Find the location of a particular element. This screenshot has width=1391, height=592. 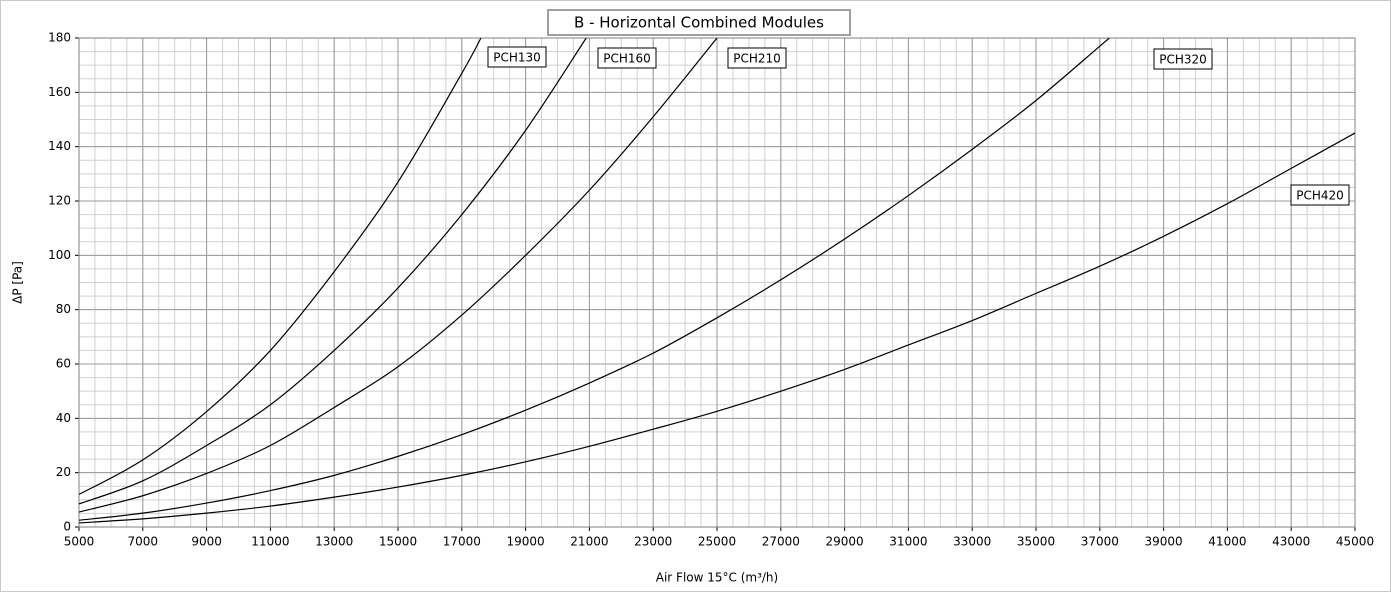

x-tick-label: 41000 is located at coordinates (1227, 542).